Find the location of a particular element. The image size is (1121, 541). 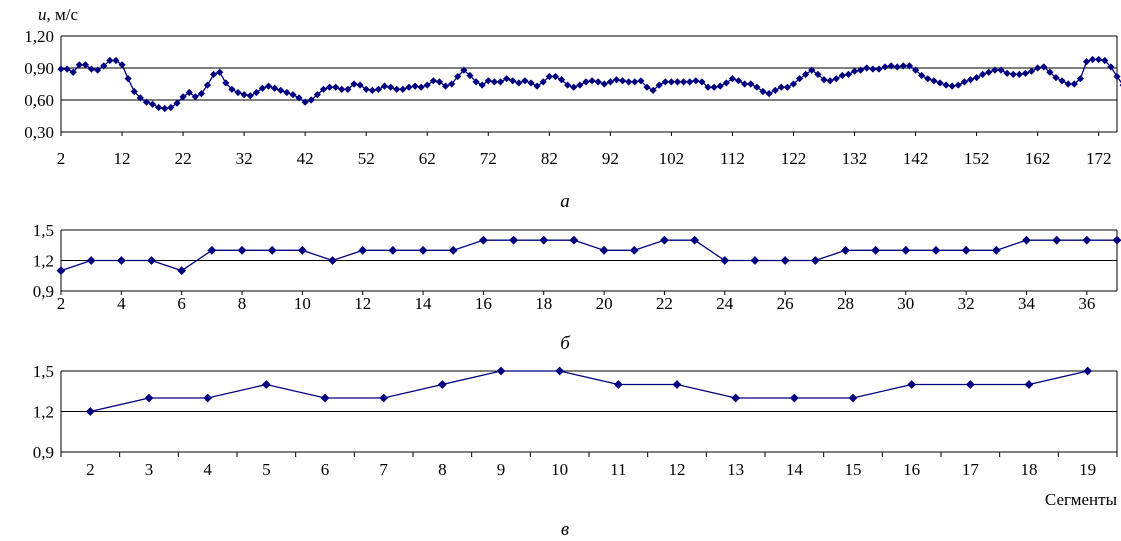

x-tick-label: 3 is located at coordinates (149, 469).